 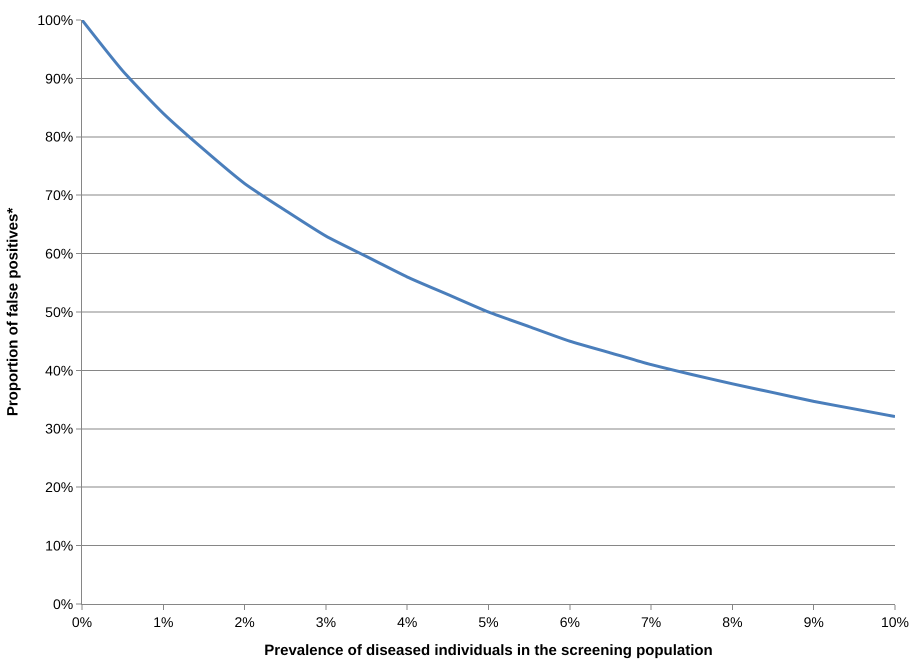 I want to click on x-tick-label: 9%, so click(x=814, y=622).